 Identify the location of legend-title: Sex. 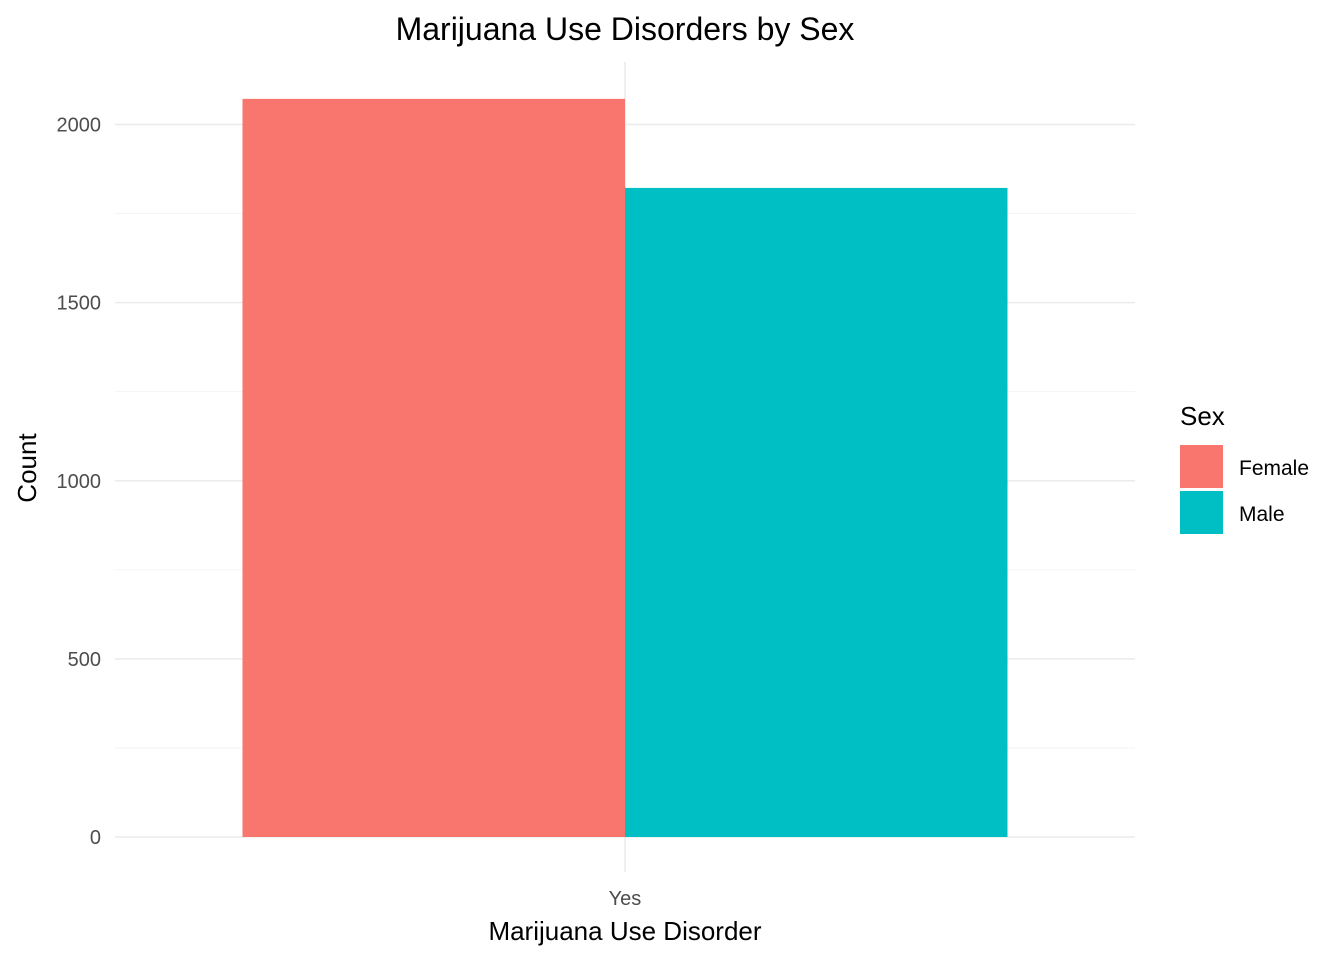
(1202, 416).